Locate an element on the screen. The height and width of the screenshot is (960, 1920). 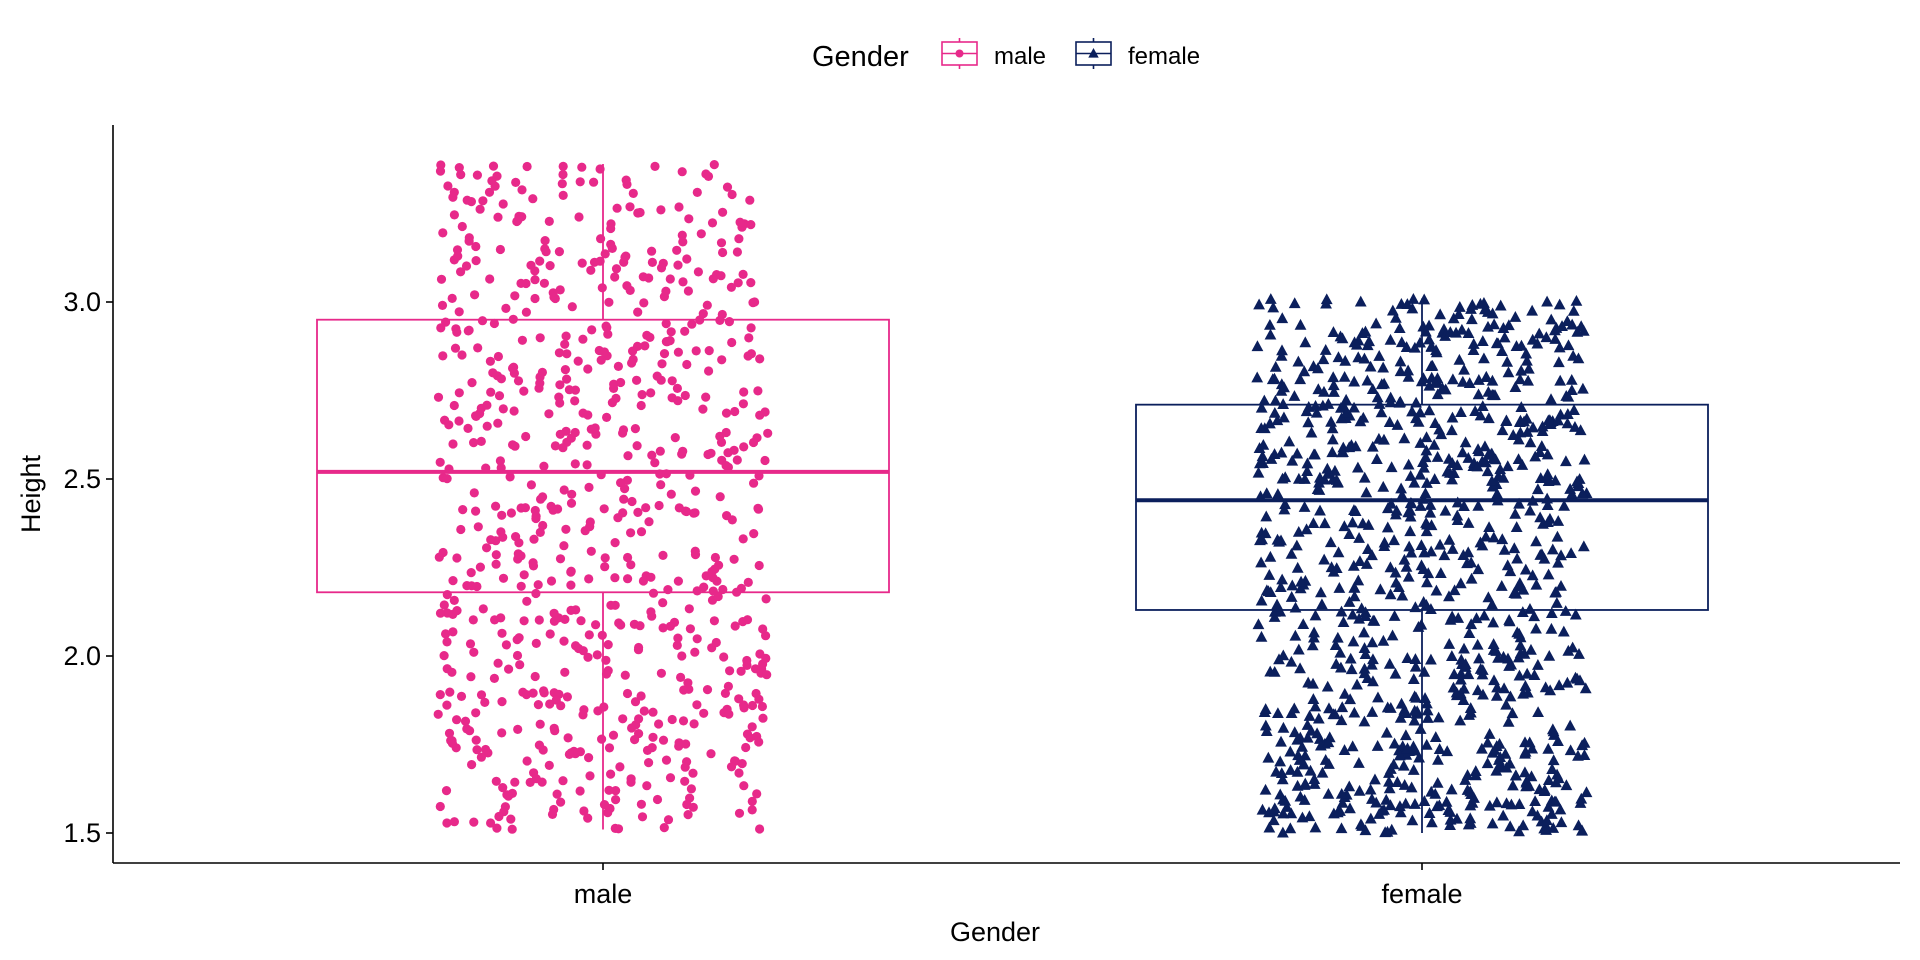
legend: Gender male female is located at coordinates (1006, 55).